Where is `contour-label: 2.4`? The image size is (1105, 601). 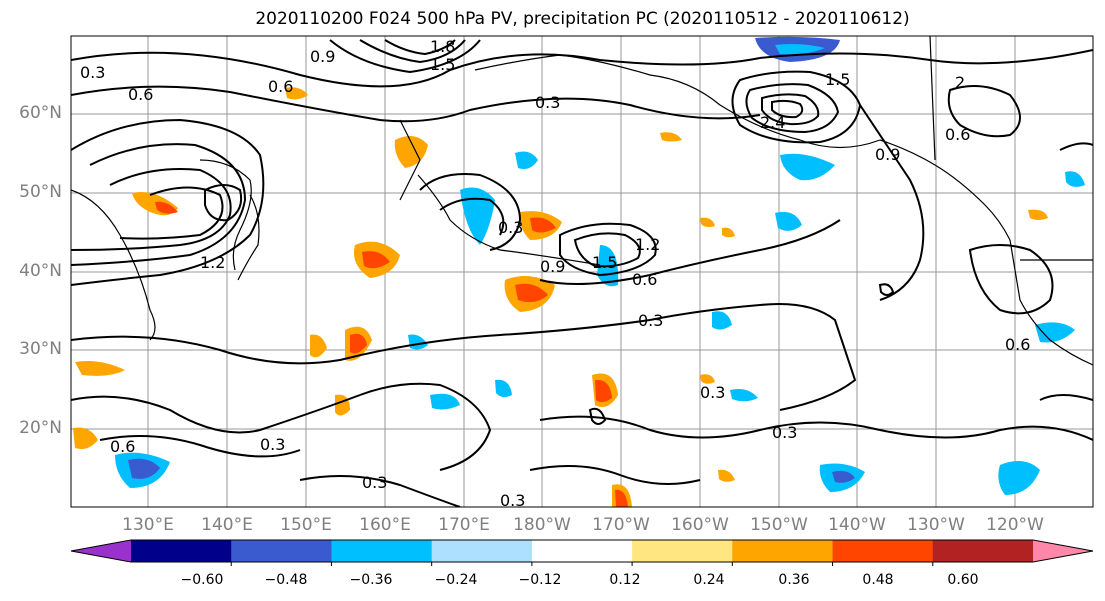
contour-label: 2.4 is located at coordinates (772, 122).